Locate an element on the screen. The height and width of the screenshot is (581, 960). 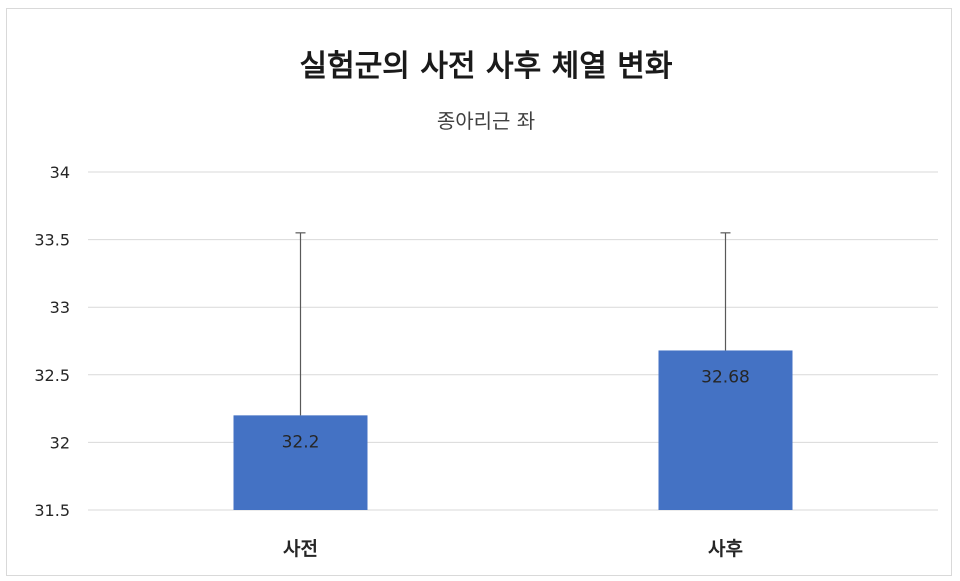
y-tick-label: 33 is located at coordinates (60, 307).